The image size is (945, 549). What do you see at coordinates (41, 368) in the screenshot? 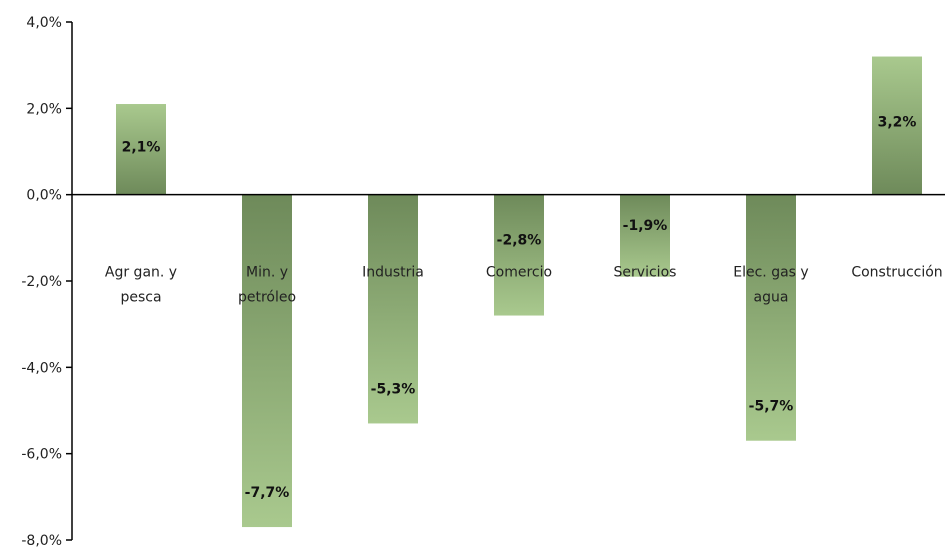
I see `y-tick-label: -4,0%` at bounding box center [41, 368].